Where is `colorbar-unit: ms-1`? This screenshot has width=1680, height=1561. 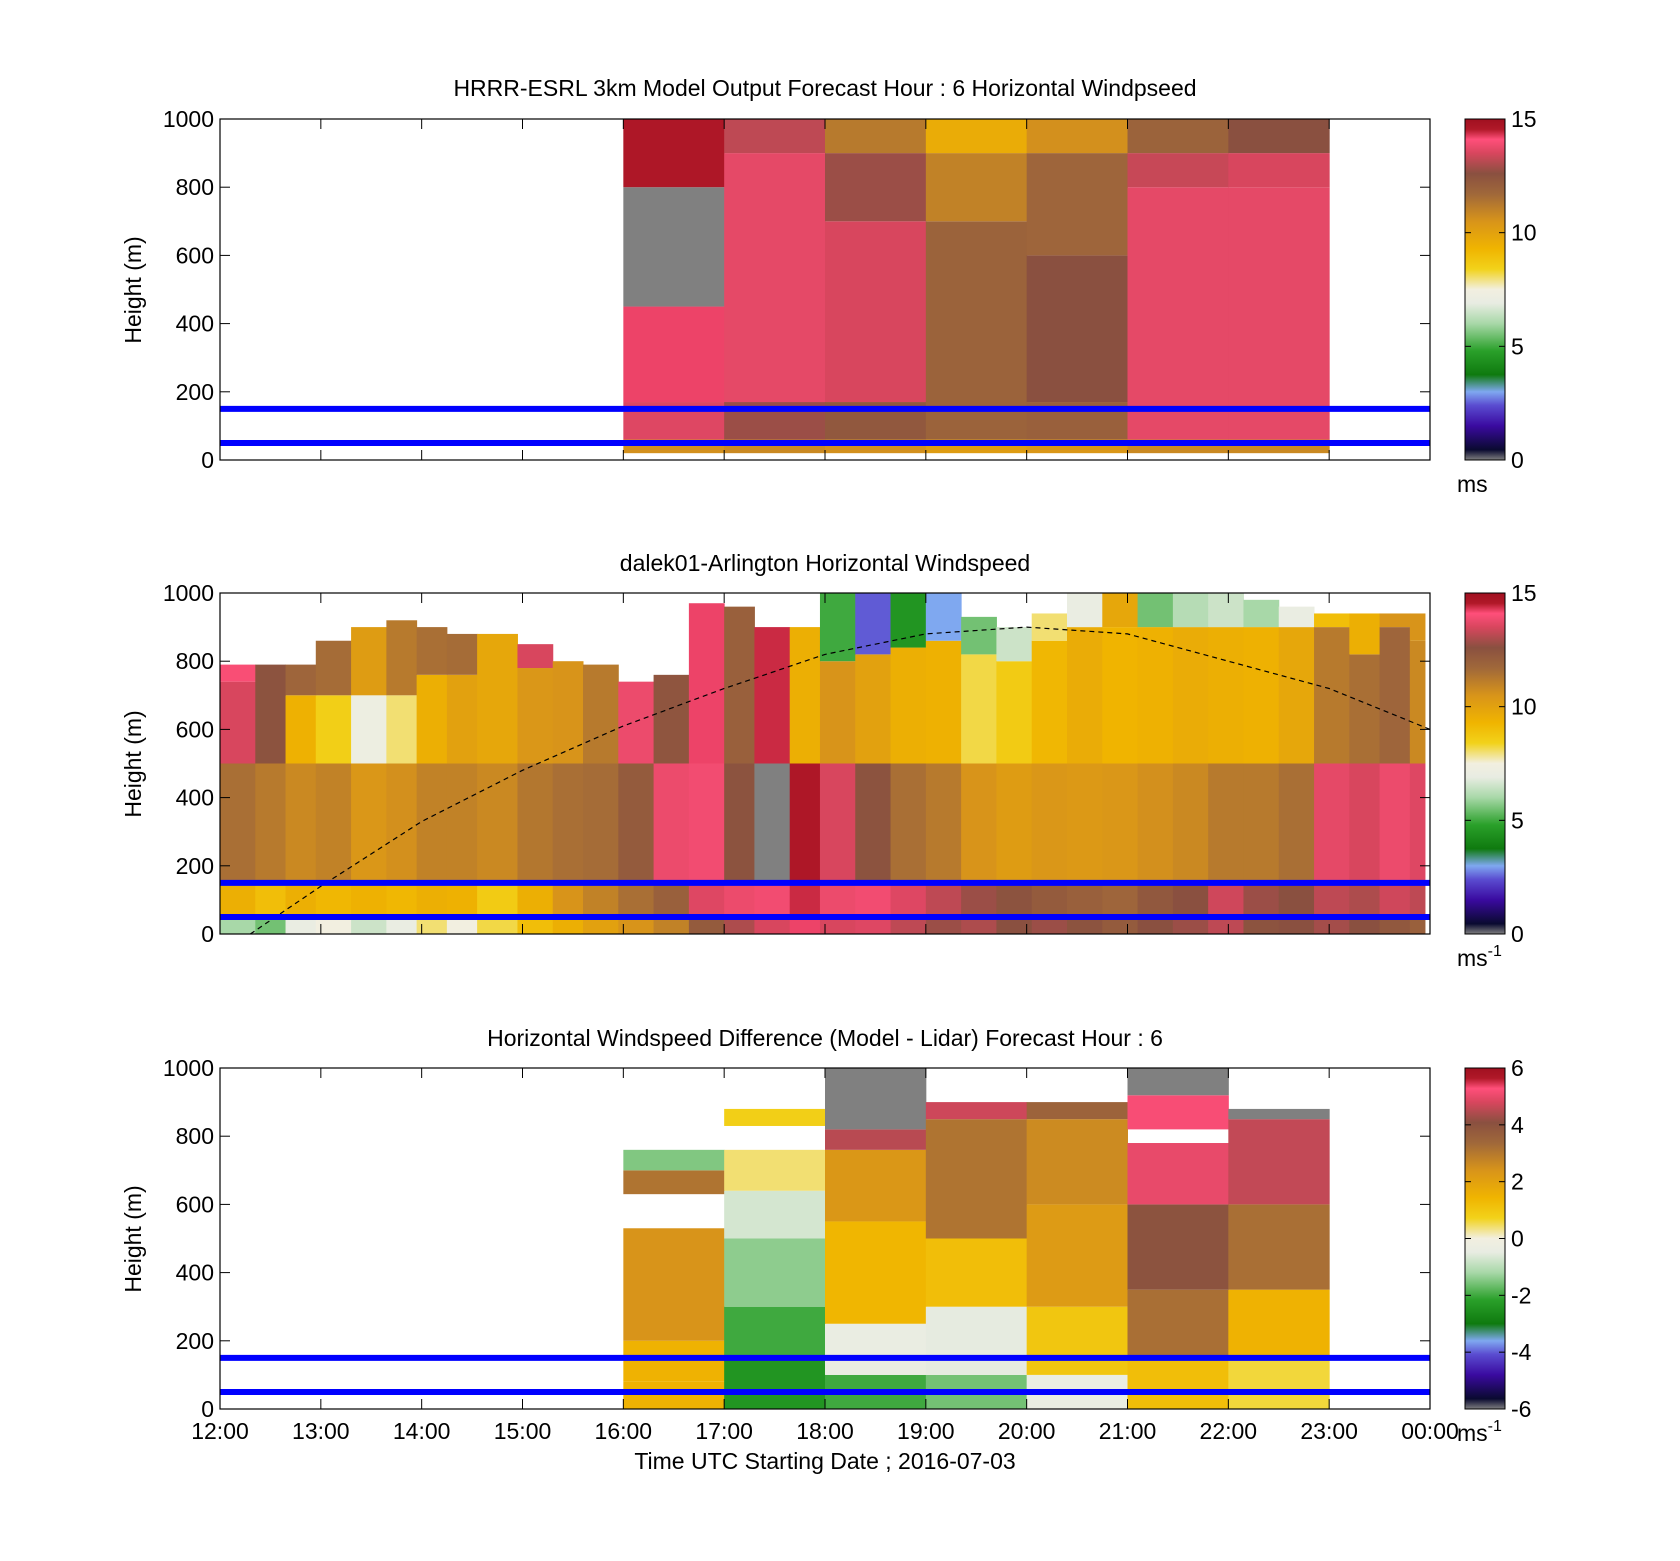
colorbar-unit: ms-1 is located at coordinates (1479, 1432).